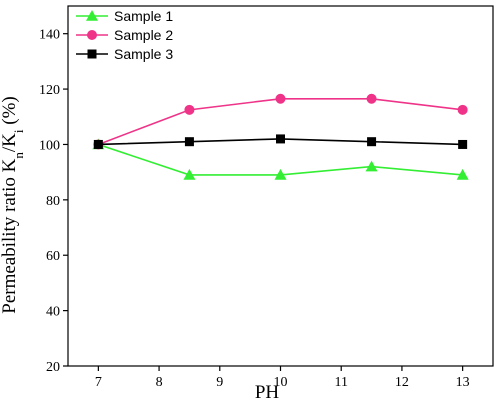 The height and width of the screenshot is (404, 498). Describe the element at coordinates (49, 145) in the screenshot. I see `y-tick-label: 100` at that location.